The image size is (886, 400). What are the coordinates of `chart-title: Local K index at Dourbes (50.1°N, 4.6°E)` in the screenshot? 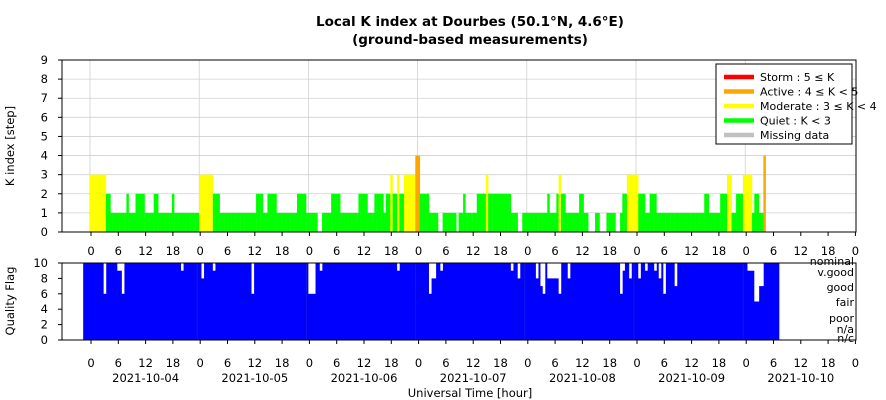 It's located at (470, 22).